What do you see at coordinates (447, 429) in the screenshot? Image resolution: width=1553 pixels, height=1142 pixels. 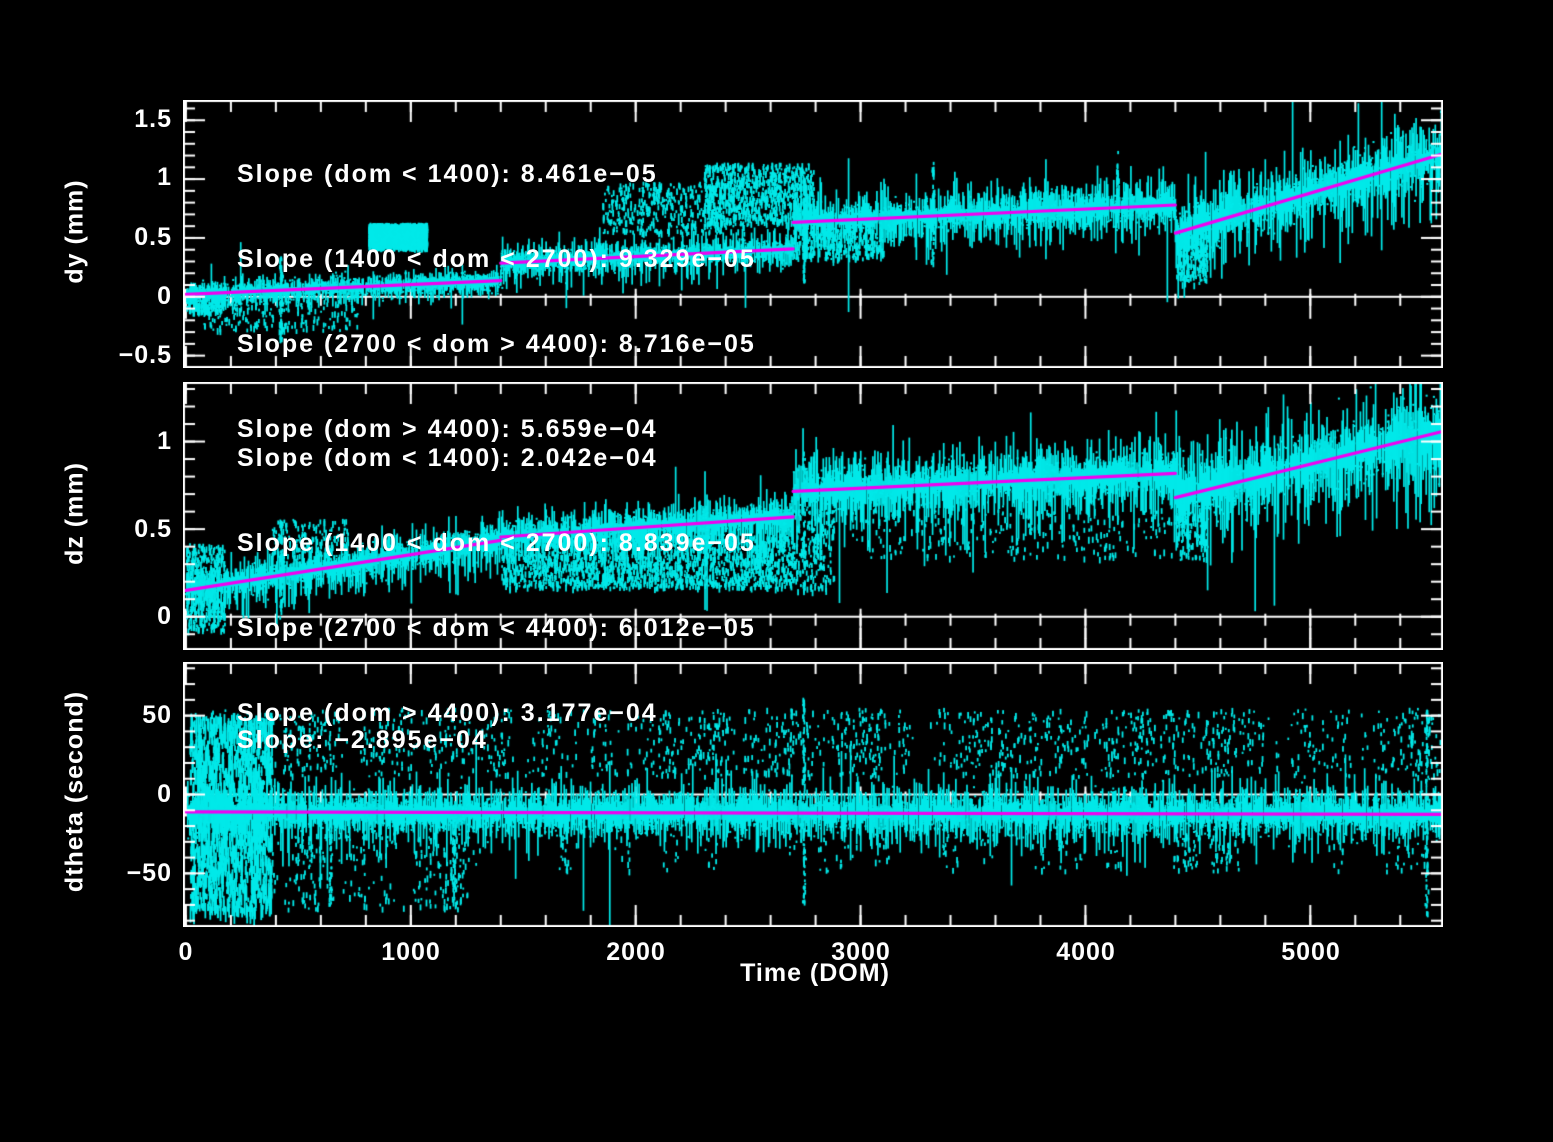 I see `dy-slope-line-4: Slope (dom > 4400): 5.659e−04` at bounding box center [447, 429].